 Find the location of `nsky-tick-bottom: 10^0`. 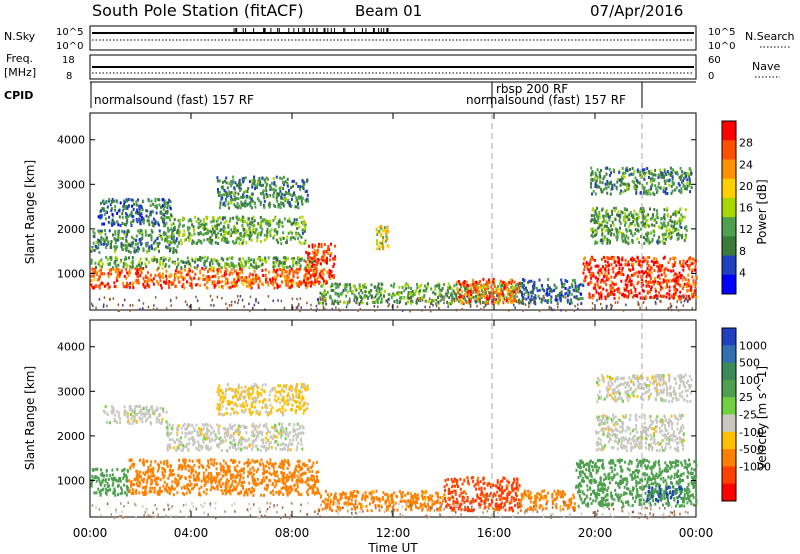

nsky-tick-bottom: 10^0 is located at coordinates (69, 46).